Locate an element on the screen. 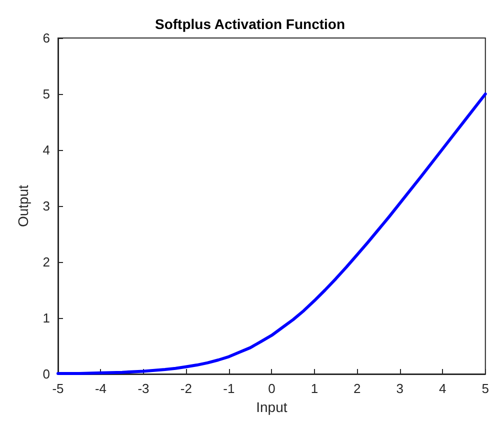 The width and height of the screenshot is (500, 428). y-tick-label: 1 is located at coordinates (46, 318).